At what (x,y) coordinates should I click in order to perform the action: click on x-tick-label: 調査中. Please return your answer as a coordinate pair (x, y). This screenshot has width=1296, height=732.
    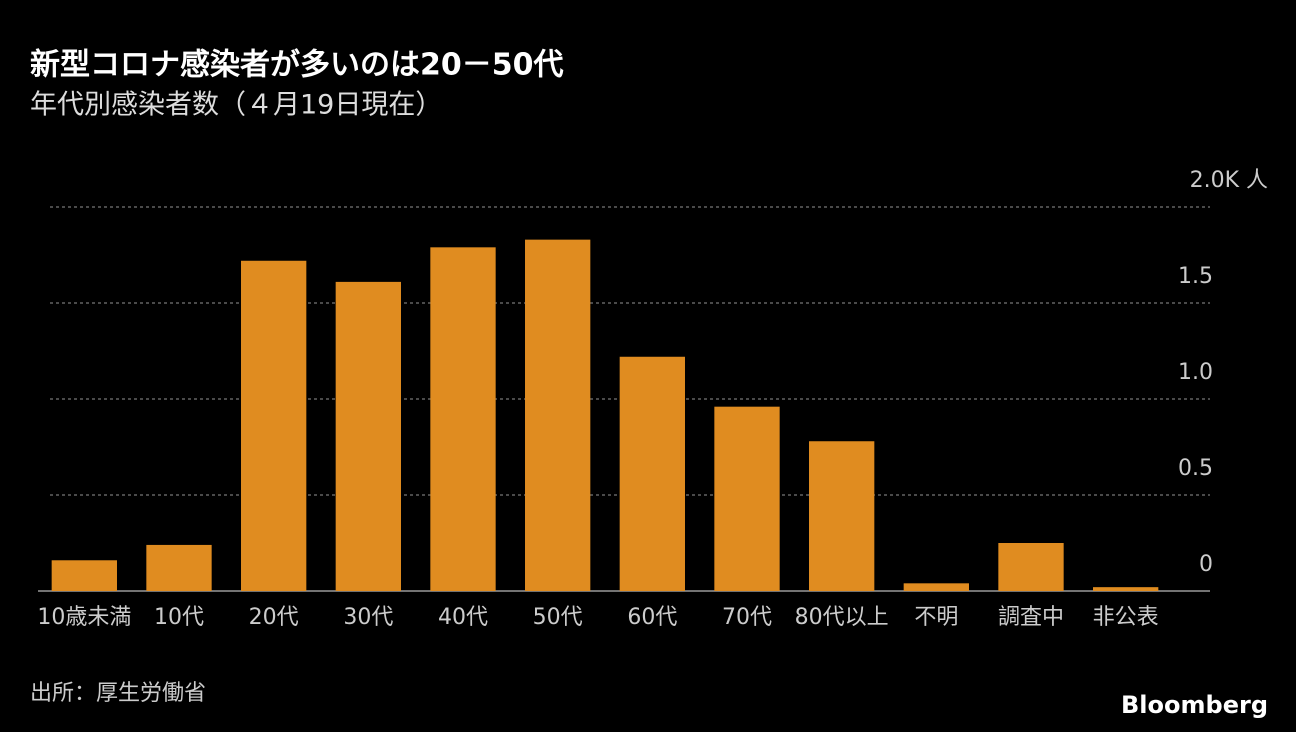
    Looking at the image, I should click on (1031, 617).